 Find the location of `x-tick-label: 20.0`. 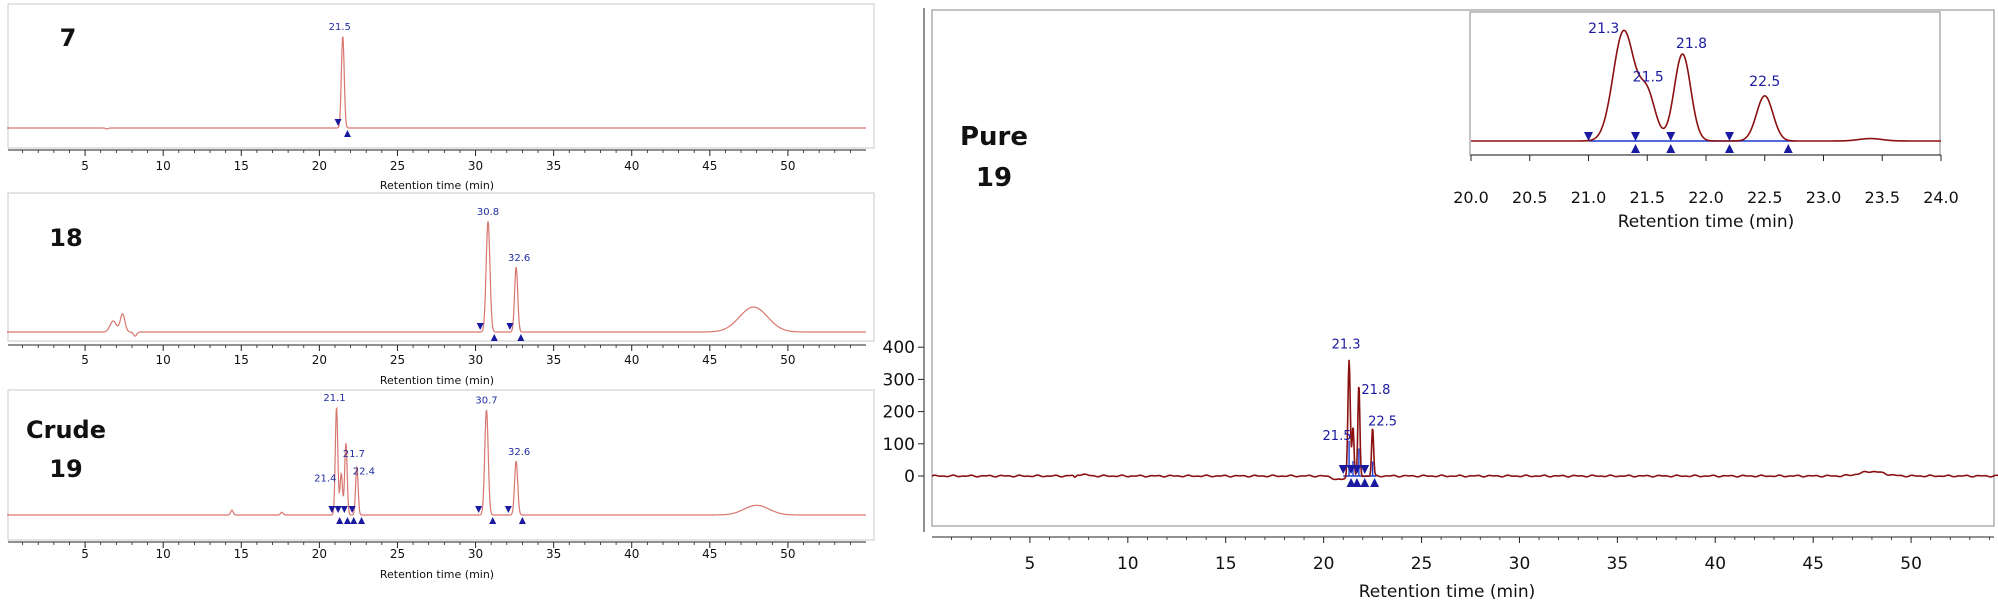

x-tick-label: 20.0 is located at coordinates (1471, 197).